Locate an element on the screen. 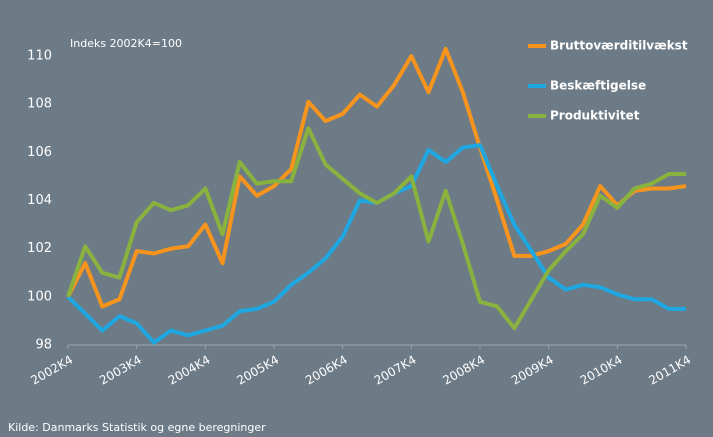  legend-label: Bruttoværditilvækst is located at coordinates (619, 46).